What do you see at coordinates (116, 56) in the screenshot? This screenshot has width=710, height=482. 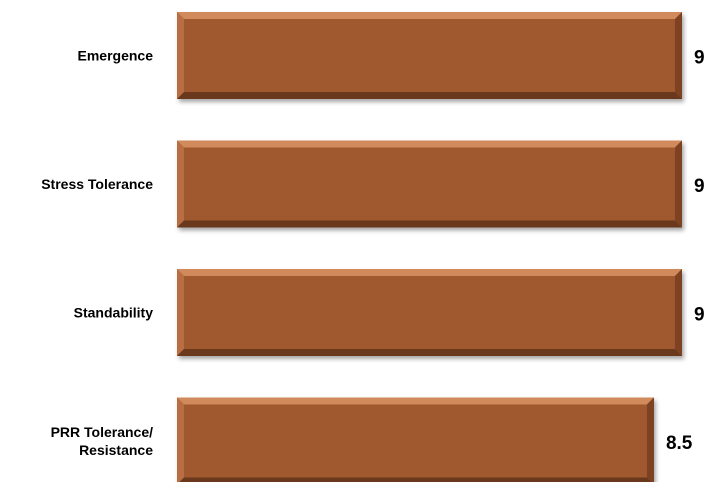 I see `category-label: Emergence` at bounding box center [116, 56].